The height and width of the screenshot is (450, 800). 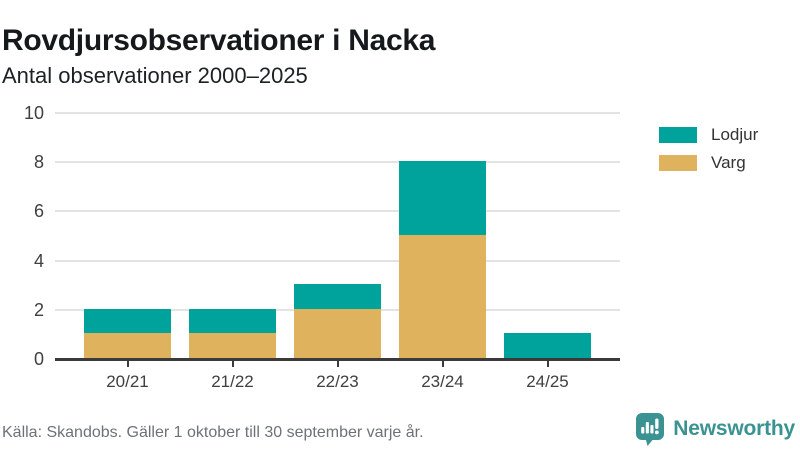 What do you see at coordinates (337, 359) in the screenshot?
I see `x-axis-line` at bounding box center [337, 359].